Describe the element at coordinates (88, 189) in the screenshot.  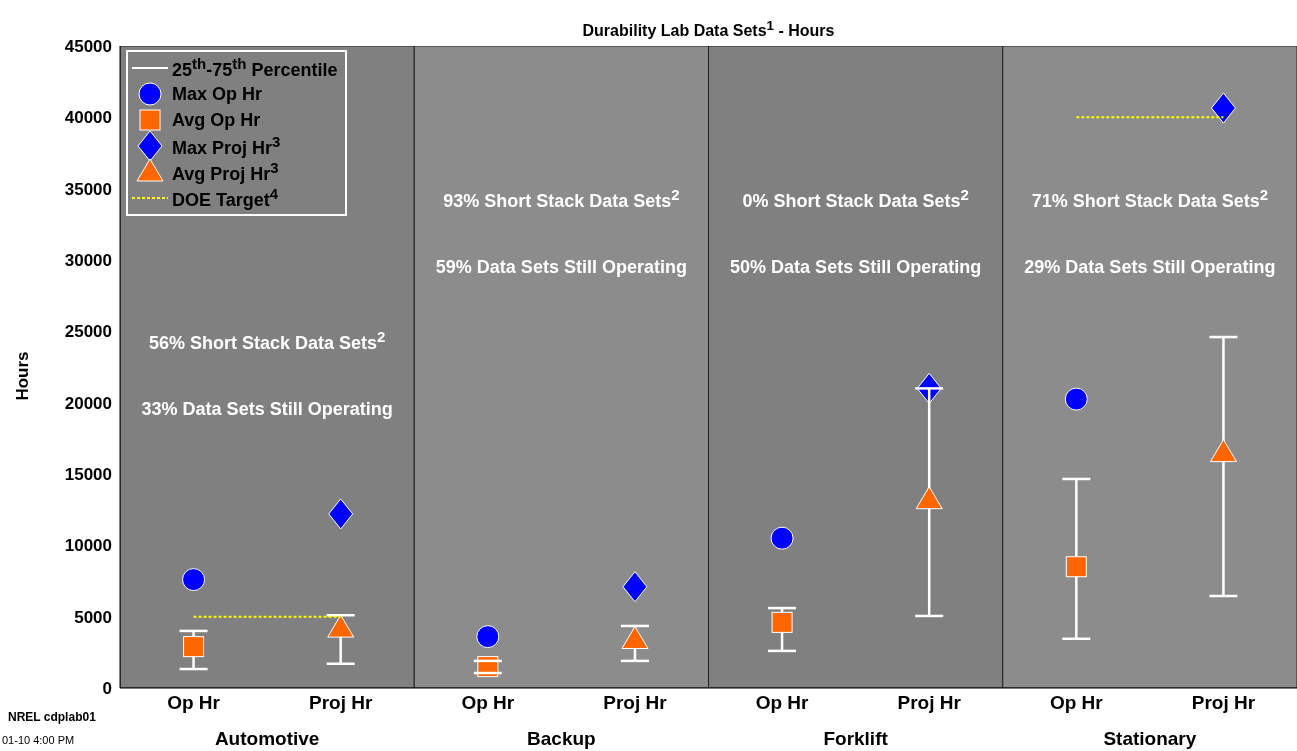
I see `y-tick-label: 35000` at that location.